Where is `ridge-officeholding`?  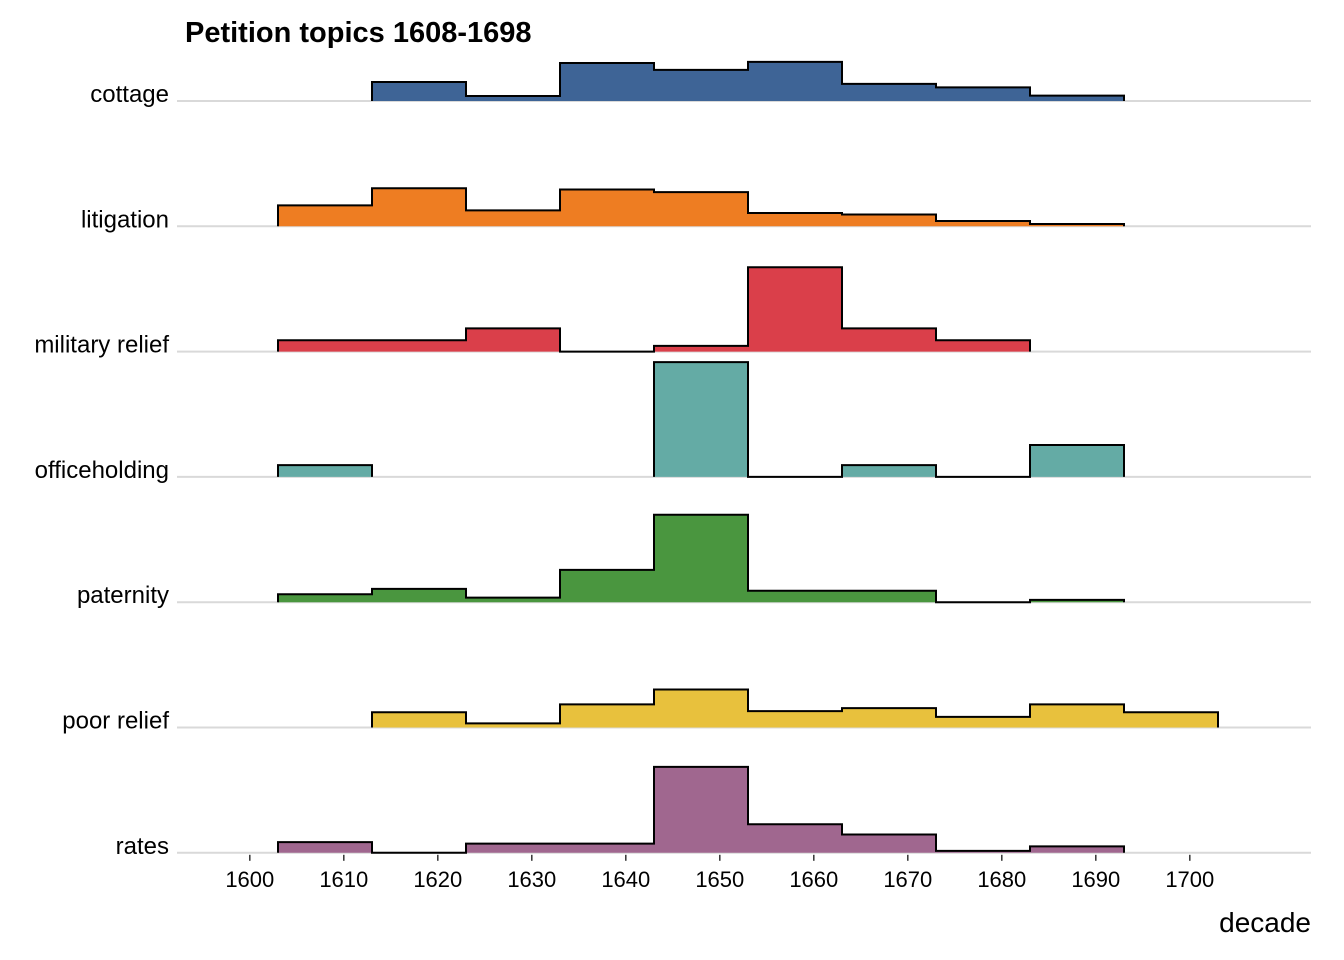 ridge-officeholding is located at coordinates (701, 419).